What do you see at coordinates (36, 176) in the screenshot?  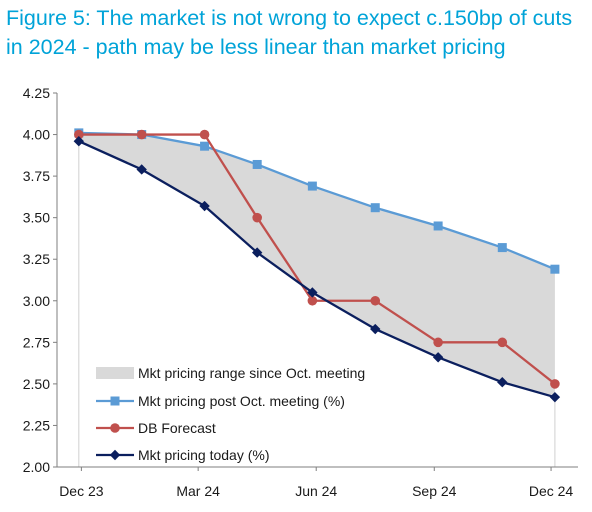 I see `y-tick-label: 3.75` at bounding box center [36, 176].